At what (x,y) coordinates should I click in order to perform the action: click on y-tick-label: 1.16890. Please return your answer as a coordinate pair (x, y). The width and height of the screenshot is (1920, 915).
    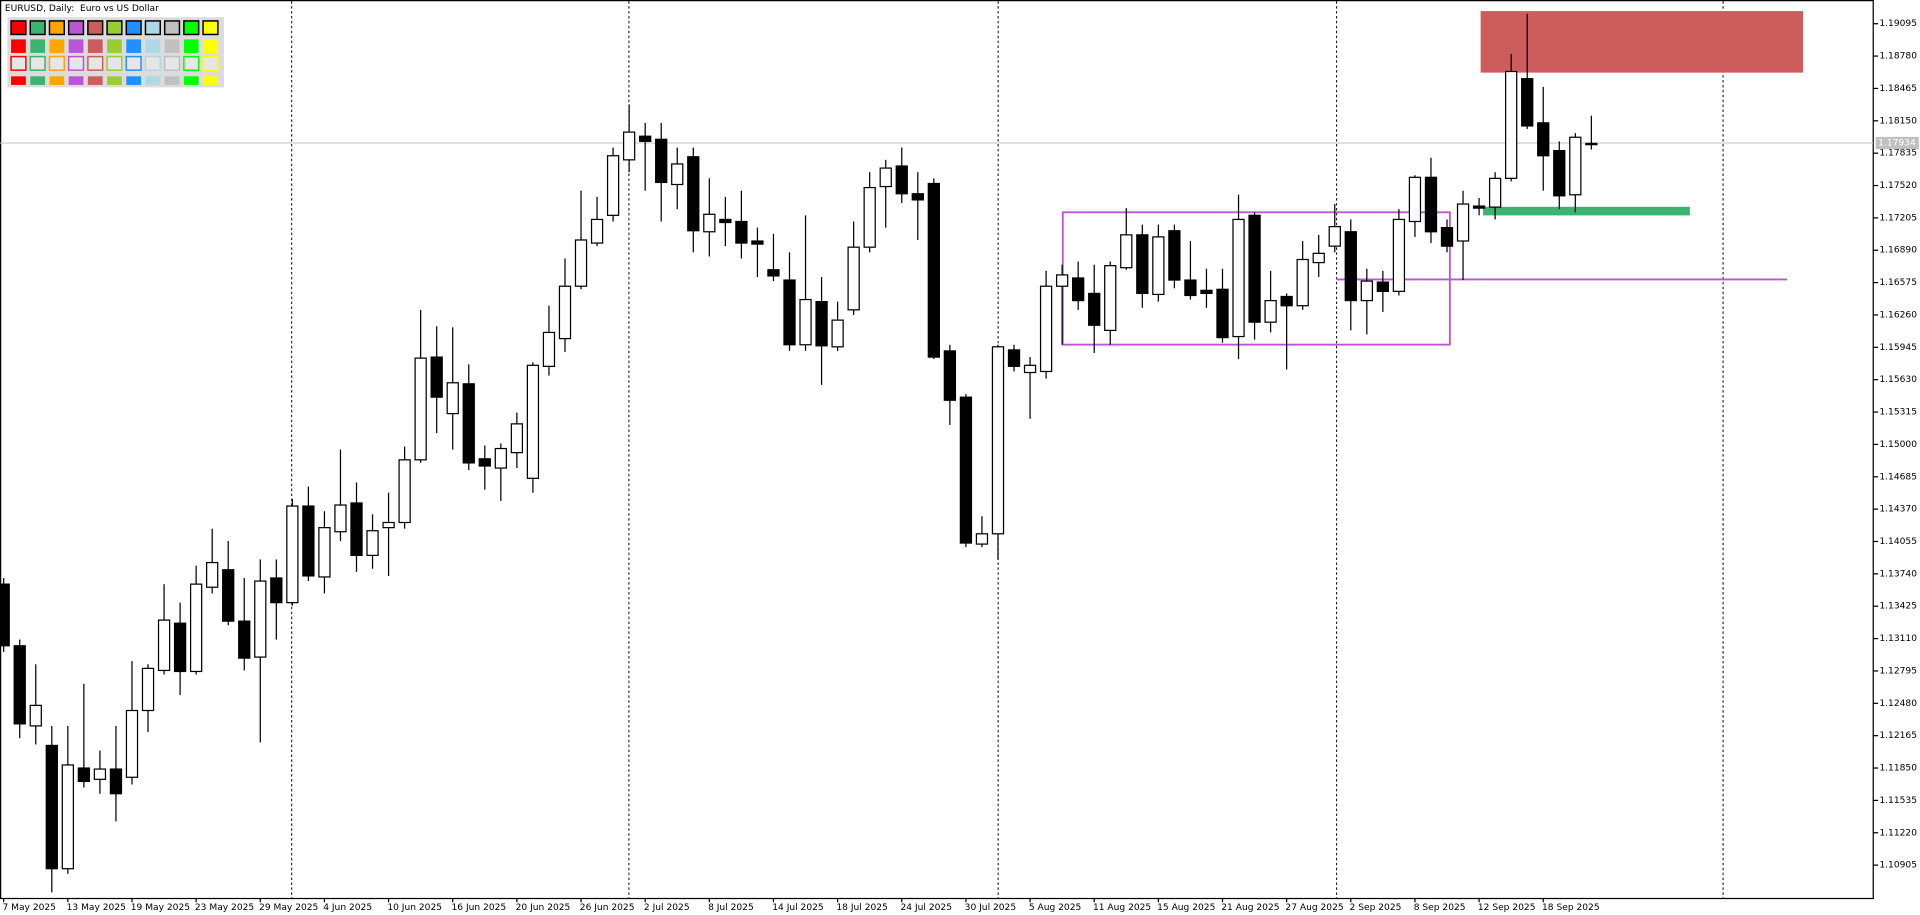
    Looking at the image, I should click on (1898, 251).